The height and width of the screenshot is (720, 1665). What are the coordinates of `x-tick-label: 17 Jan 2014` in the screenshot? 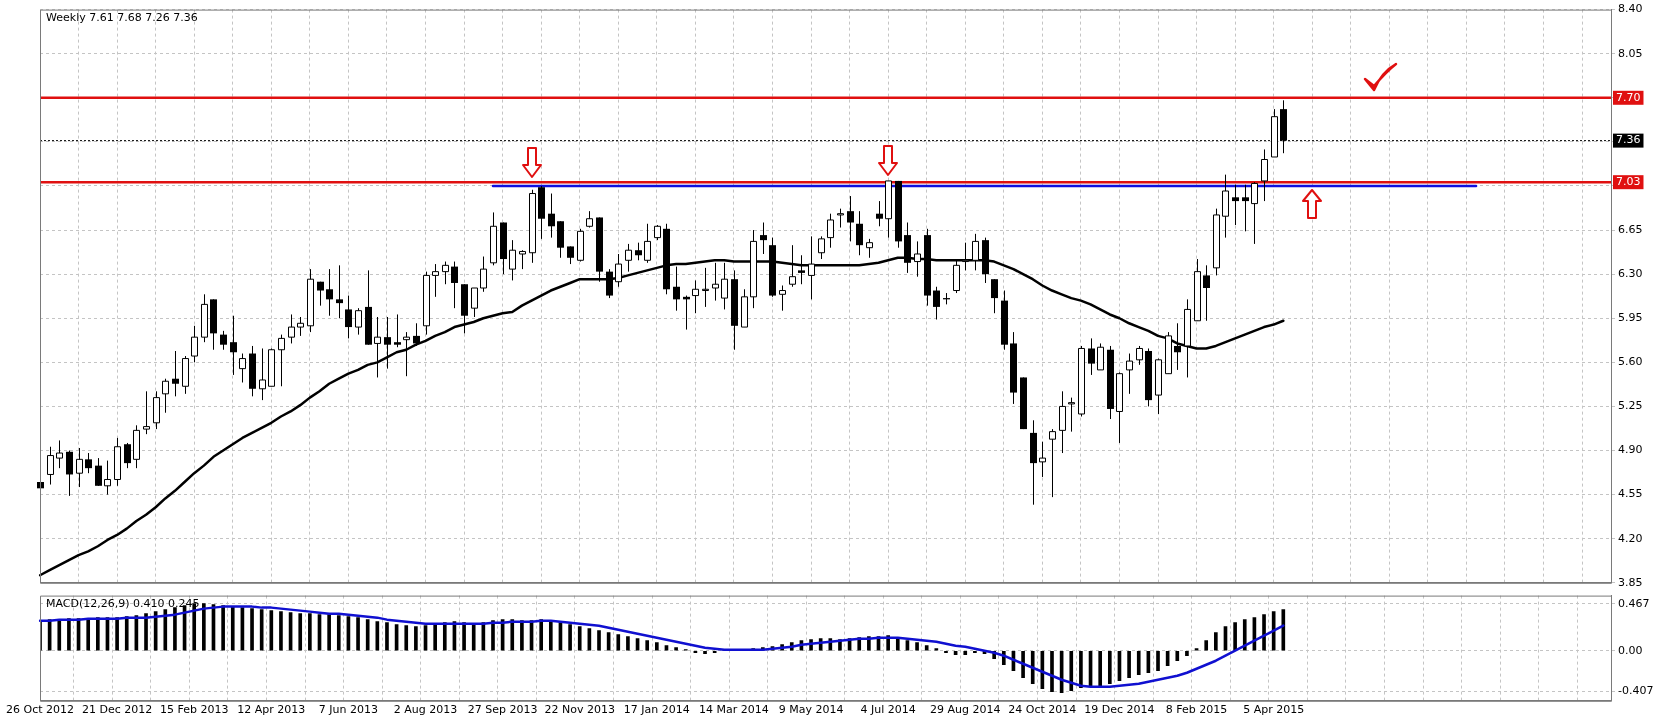 It's located at (656, 710).